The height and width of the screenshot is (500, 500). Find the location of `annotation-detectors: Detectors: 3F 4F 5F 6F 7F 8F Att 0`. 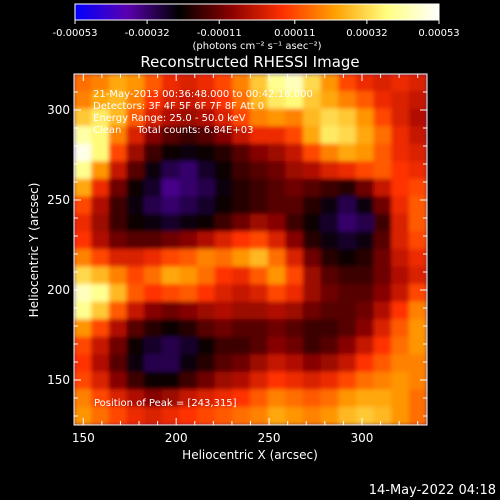

annotation-detectors: Detectors: 3F 4F 5F 6F 7F 8F Att 0 is located at coordinates (178, 106).